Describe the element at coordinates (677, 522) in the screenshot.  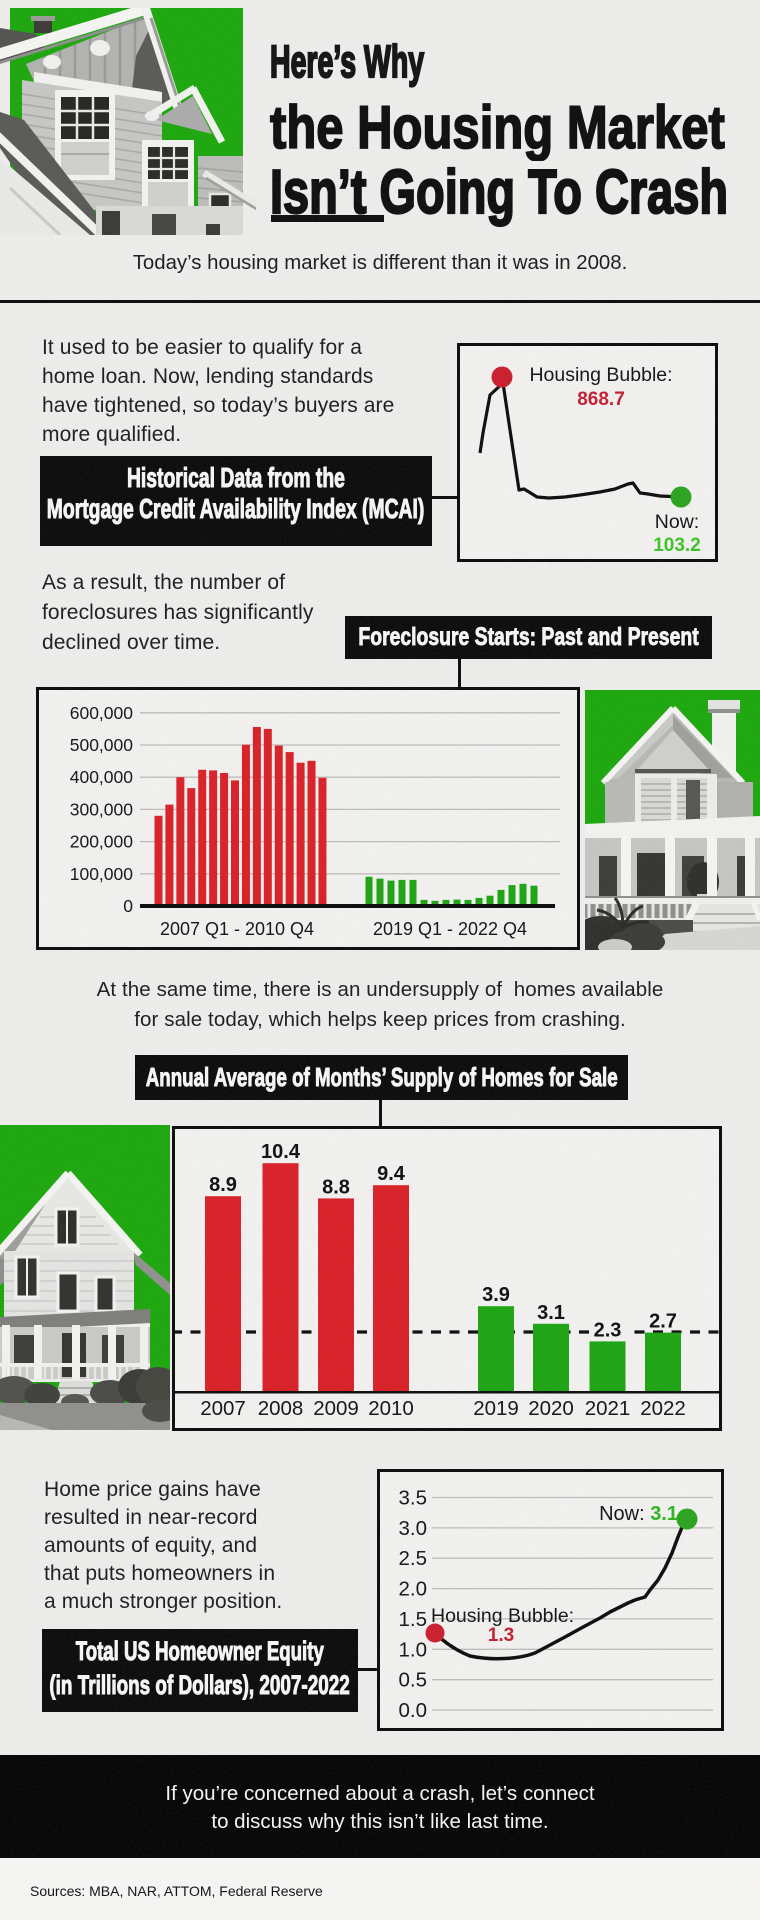
I see `svg-text: Now:` at that location.